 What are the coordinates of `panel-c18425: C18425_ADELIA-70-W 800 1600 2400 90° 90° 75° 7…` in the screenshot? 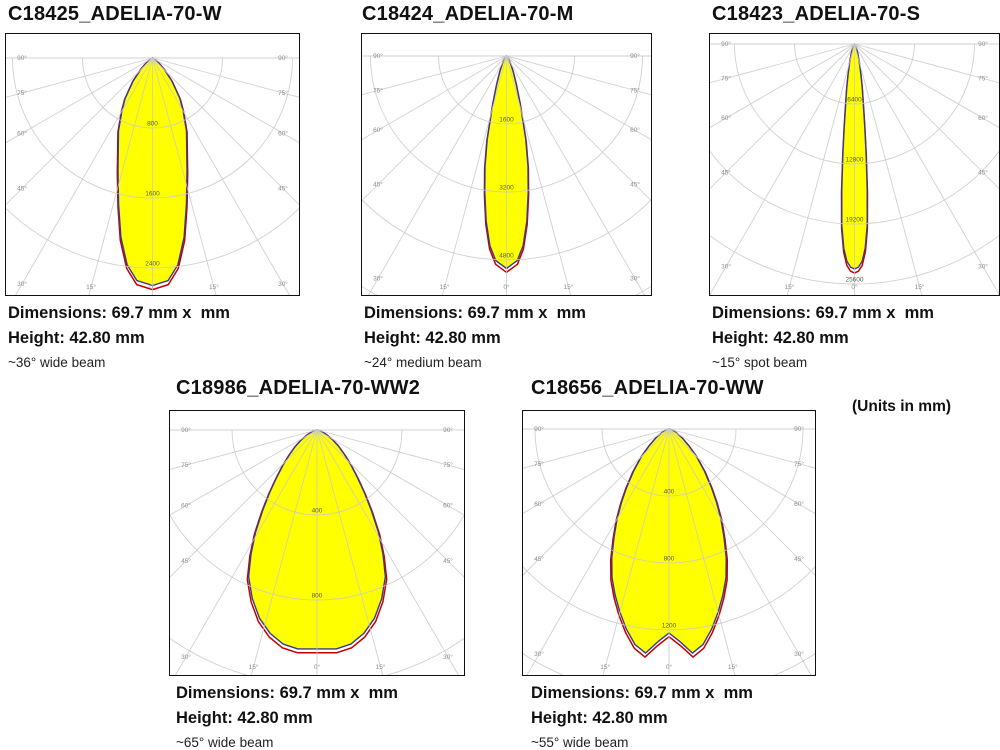 It's located at (152, 186).